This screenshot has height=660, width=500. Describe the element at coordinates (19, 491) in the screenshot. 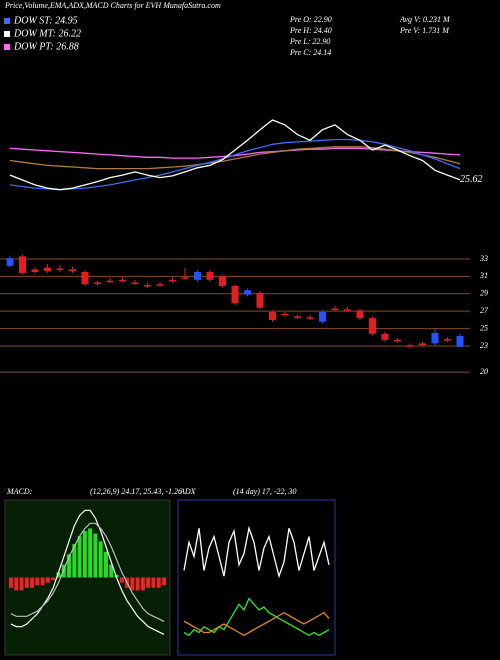

I see `panel-title: MACD:` at that location.